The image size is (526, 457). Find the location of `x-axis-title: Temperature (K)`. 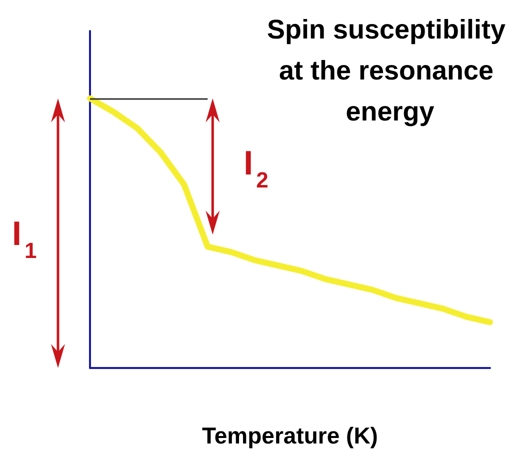

x-axis-title: Temperature (K) is located at coordinates (290, 435).